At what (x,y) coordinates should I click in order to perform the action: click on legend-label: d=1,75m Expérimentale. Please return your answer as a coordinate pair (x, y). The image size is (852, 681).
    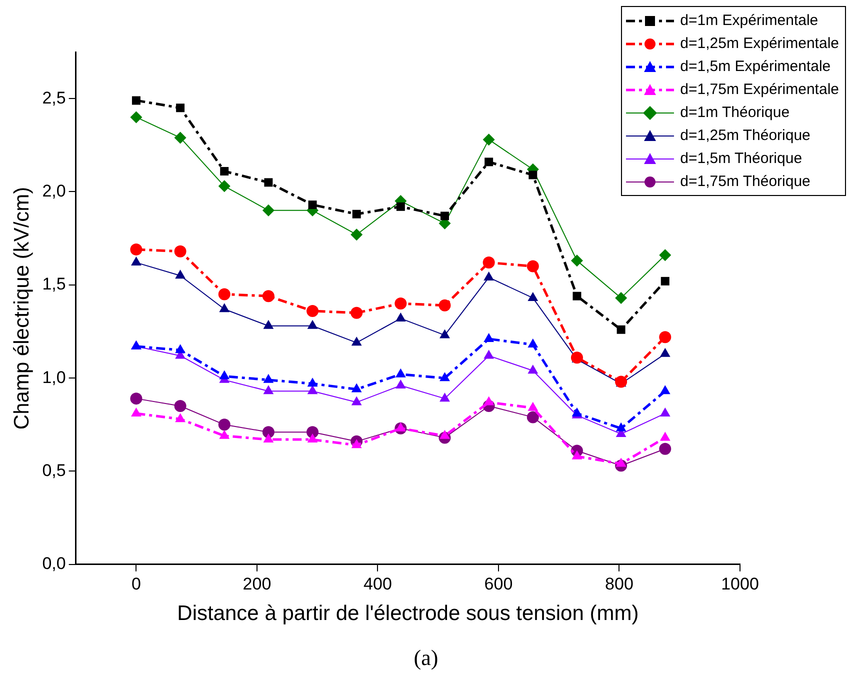
    Looking at the image, I should click on (759, 89).